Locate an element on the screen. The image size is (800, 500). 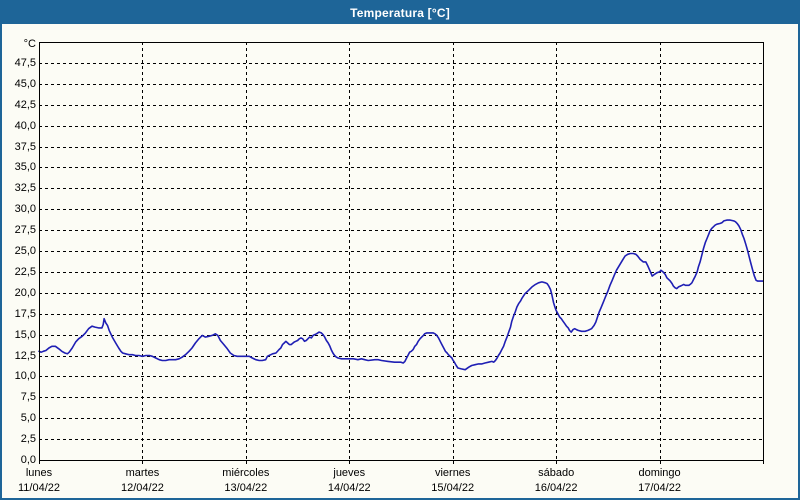
day-label: viernes 15/04/22 is located at coordinates (453, 481).